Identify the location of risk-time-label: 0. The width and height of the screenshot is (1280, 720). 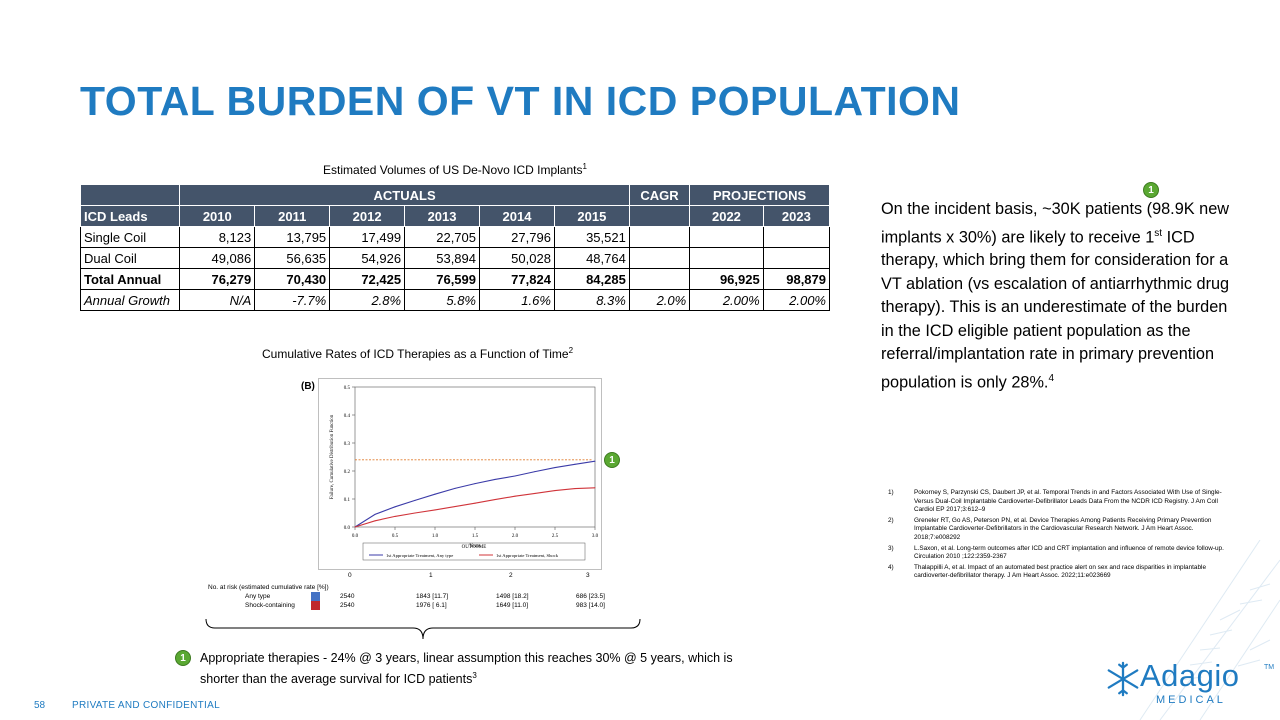
(350, 575).